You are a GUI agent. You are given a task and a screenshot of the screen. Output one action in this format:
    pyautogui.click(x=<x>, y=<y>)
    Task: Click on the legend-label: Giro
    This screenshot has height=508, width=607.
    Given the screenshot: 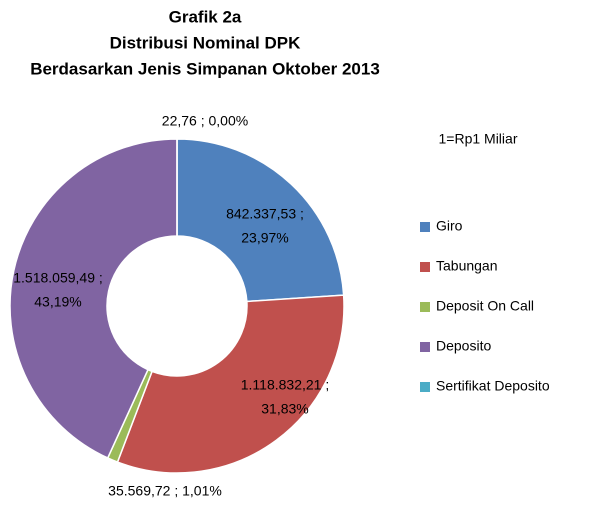 What is the action you would take?
    pyautogui.click(x=449, y=226)
    